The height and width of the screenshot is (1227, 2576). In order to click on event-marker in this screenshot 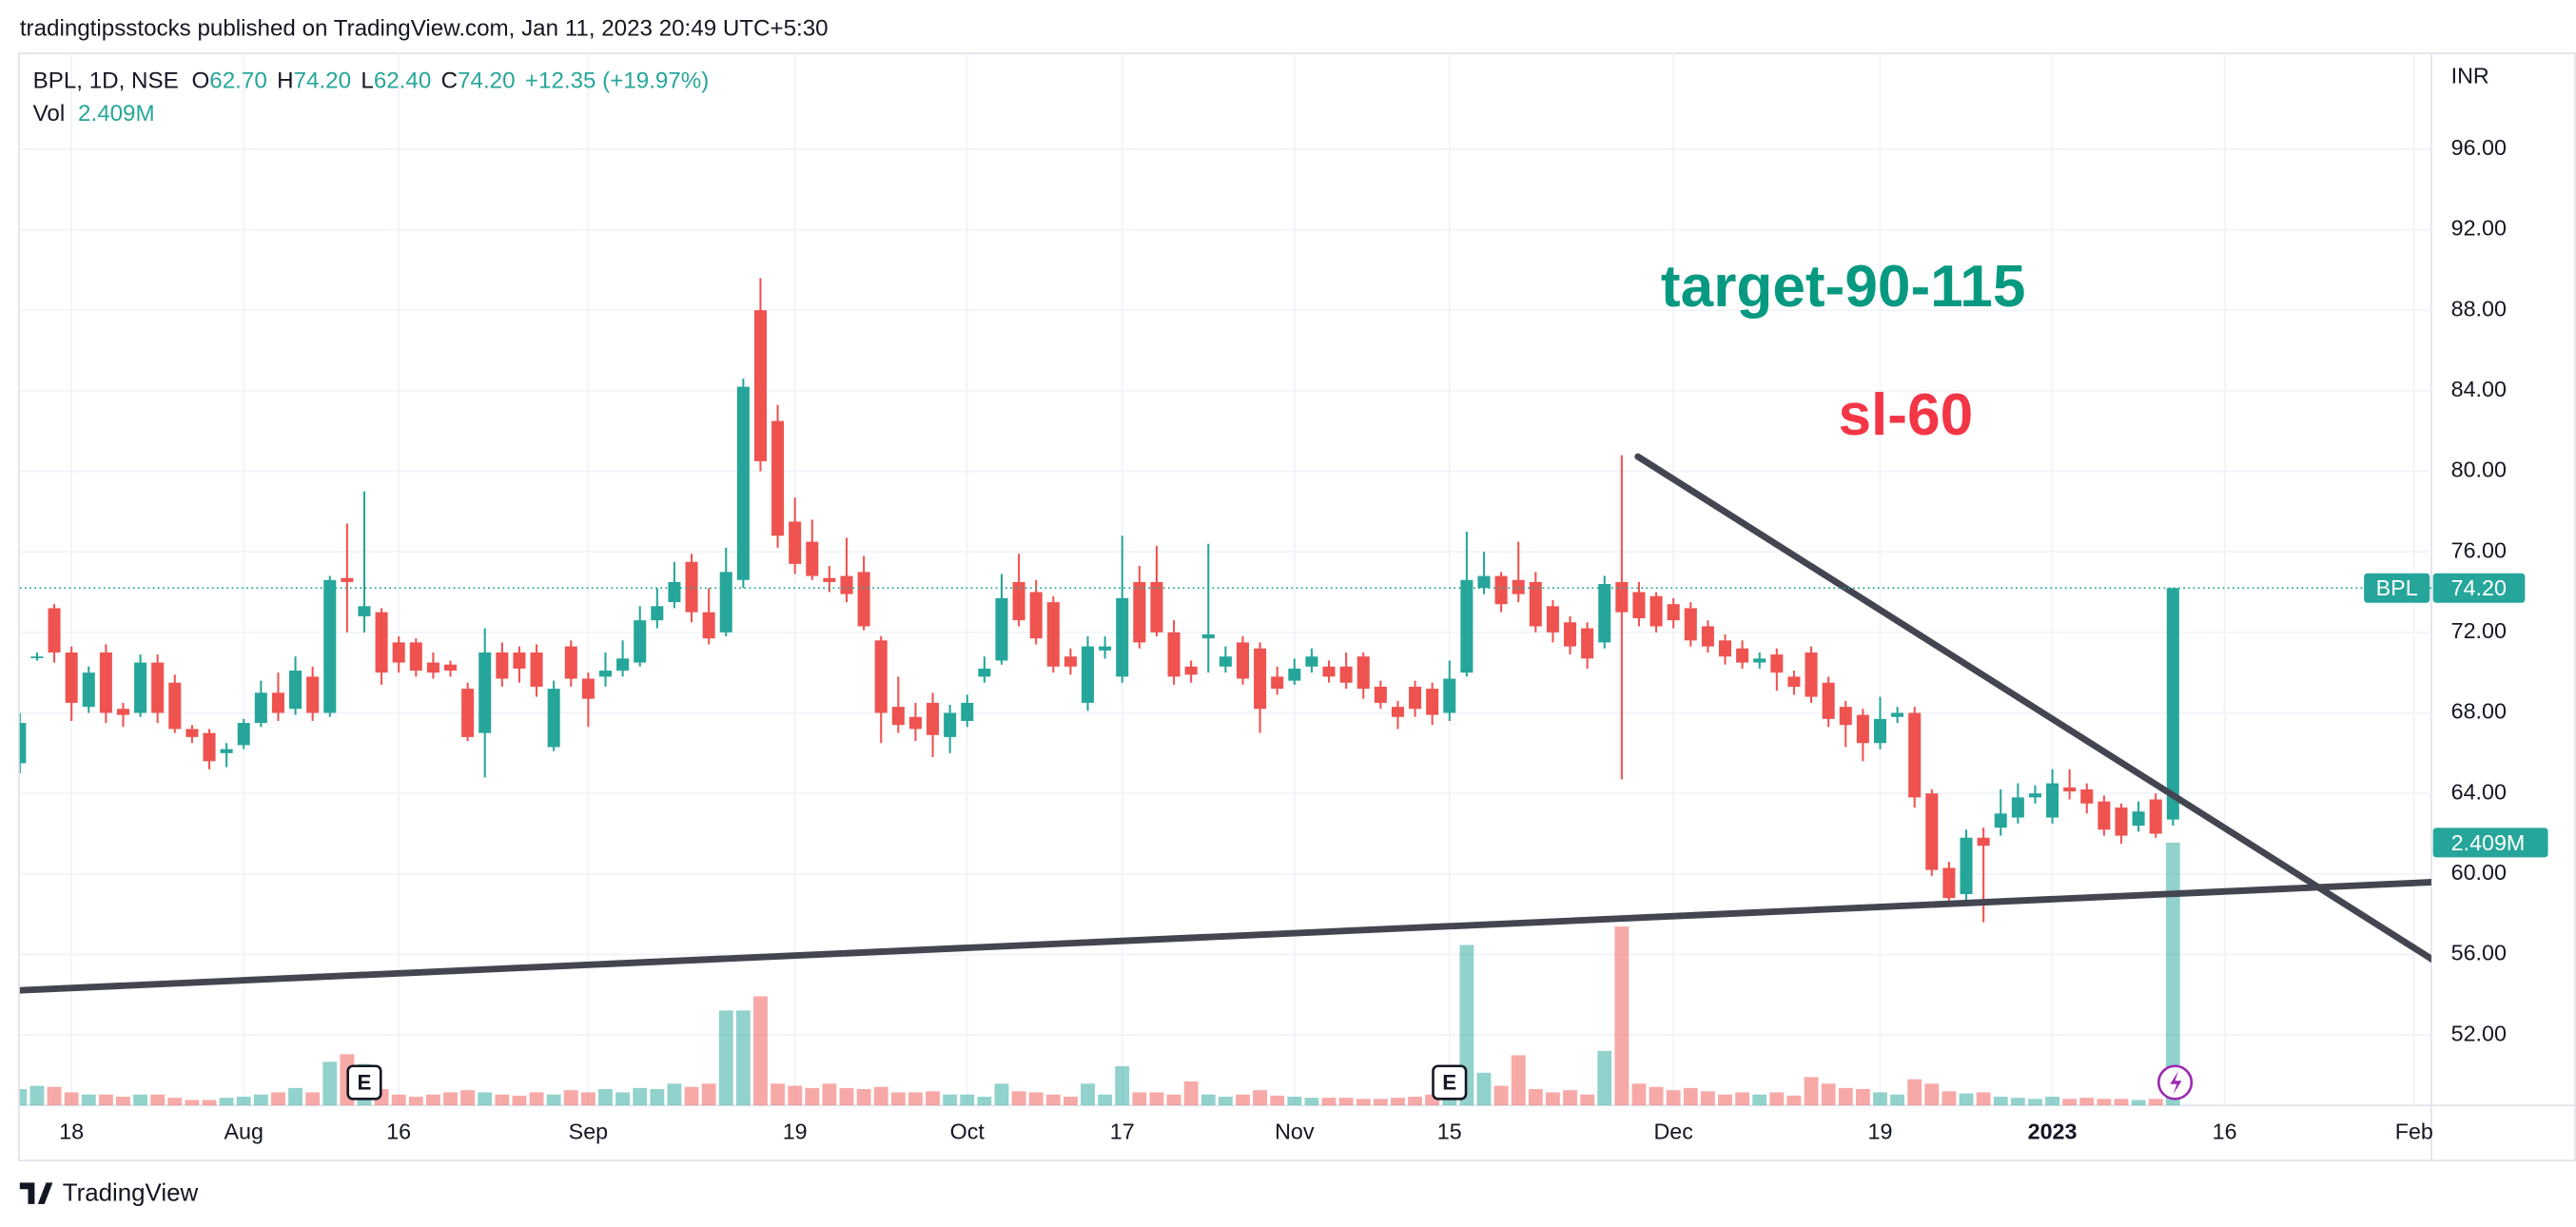, I will do `click(364, 1082)`.